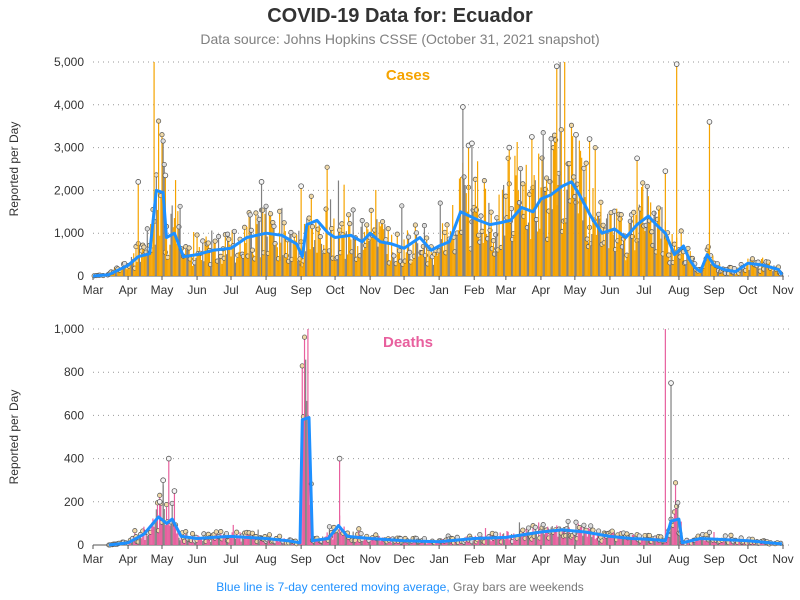  What do you see at coordinates (403, 559) in the screenshot?
I see `deaths-xtick-label: Dec` at bounding box center [403, 559].